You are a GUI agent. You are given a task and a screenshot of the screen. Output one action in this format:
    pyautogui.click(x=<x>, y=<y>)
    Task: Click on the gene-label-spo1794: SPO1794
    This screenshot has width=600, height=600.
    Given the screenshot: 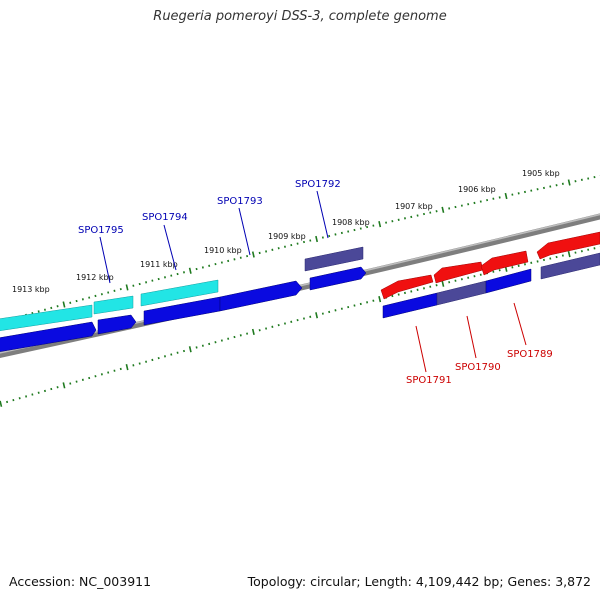 What is the action you would take?
    pyautogui.click(x=165, y=217)
    